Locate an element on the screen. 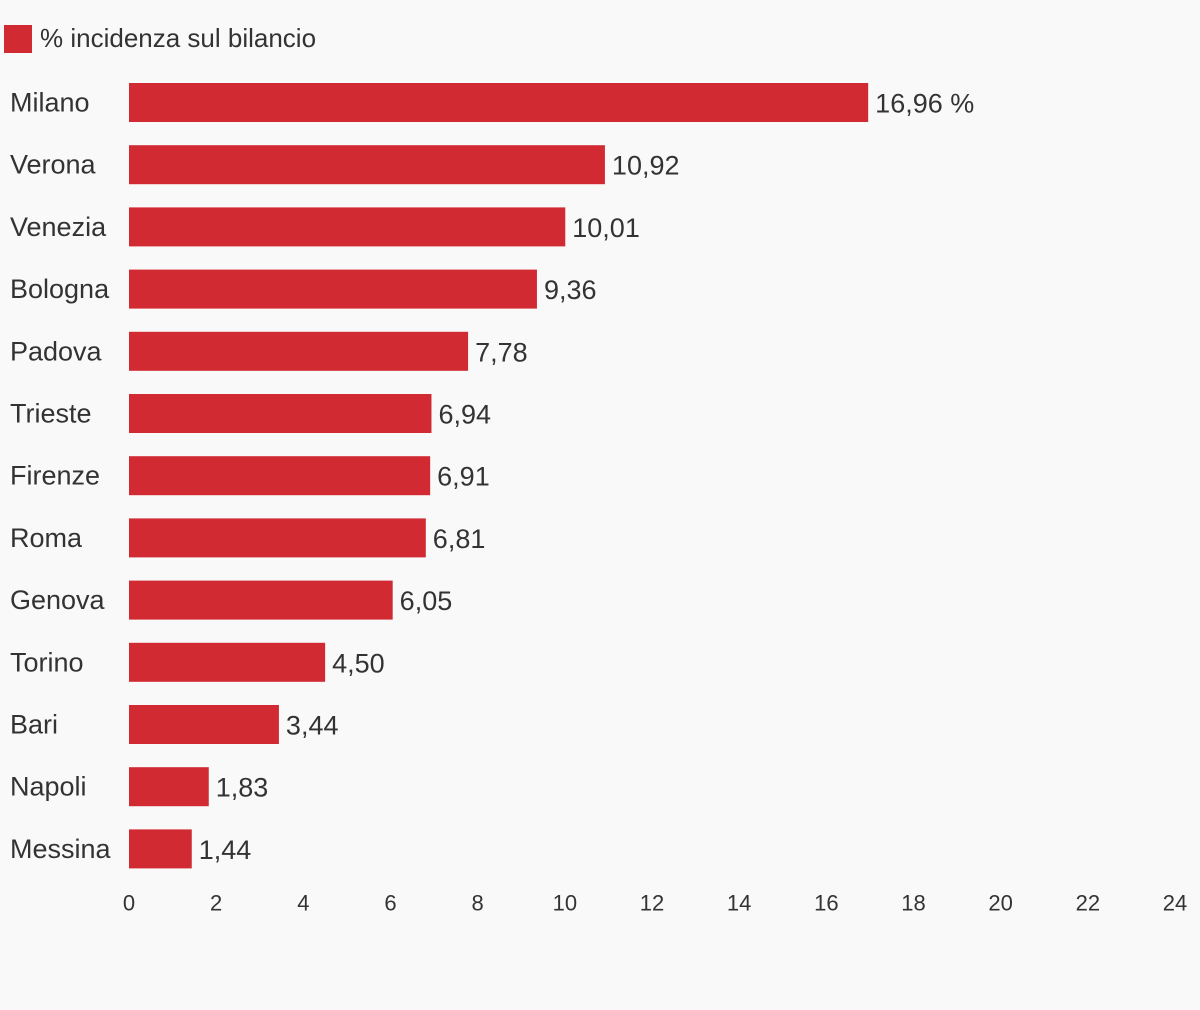 Image resolution: width=1200 pixels, height=1010 pixels. x-tick-label: 18 is located at coordinates (913, 903).